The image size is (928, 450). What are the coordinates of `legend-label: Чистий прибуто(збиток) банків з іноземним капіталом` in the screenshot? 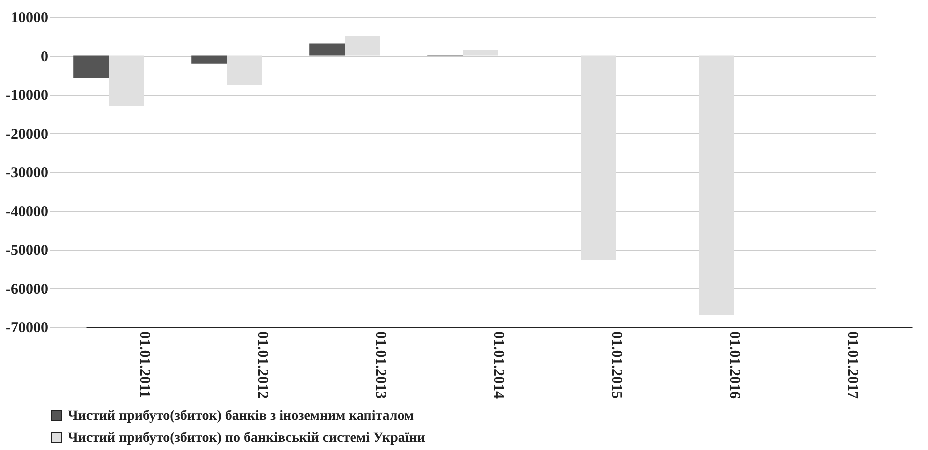 It's located at (241, 416).